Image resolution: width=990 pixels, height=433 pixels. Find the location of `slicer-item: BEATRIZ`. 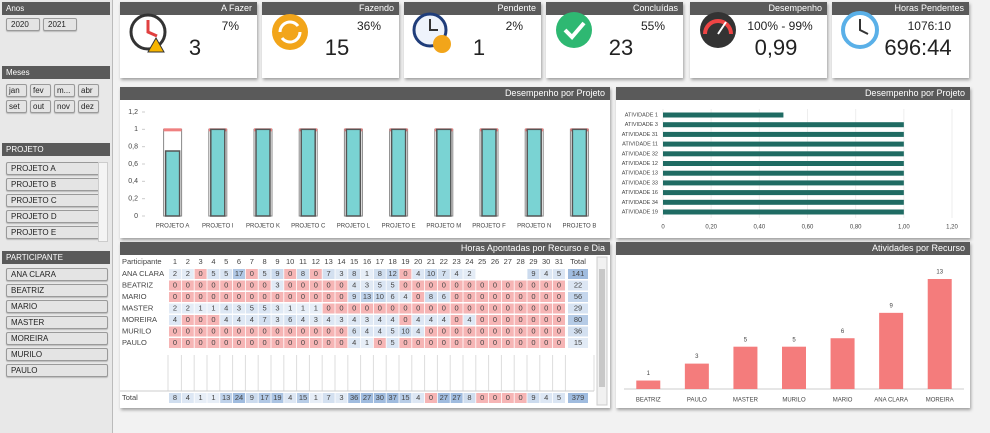

slicer-item: BEATRIZ is located at coordinates (57, 290).